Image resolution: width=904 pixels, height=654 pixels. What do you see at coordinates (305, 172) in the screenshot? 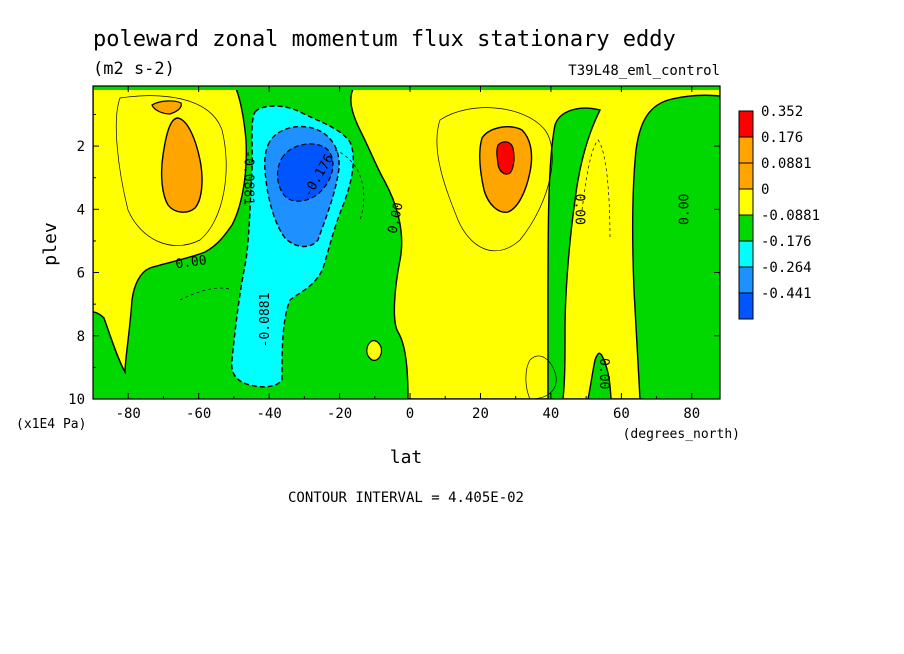
I see `region-strongest-negative` at bounding box center [305, 172].